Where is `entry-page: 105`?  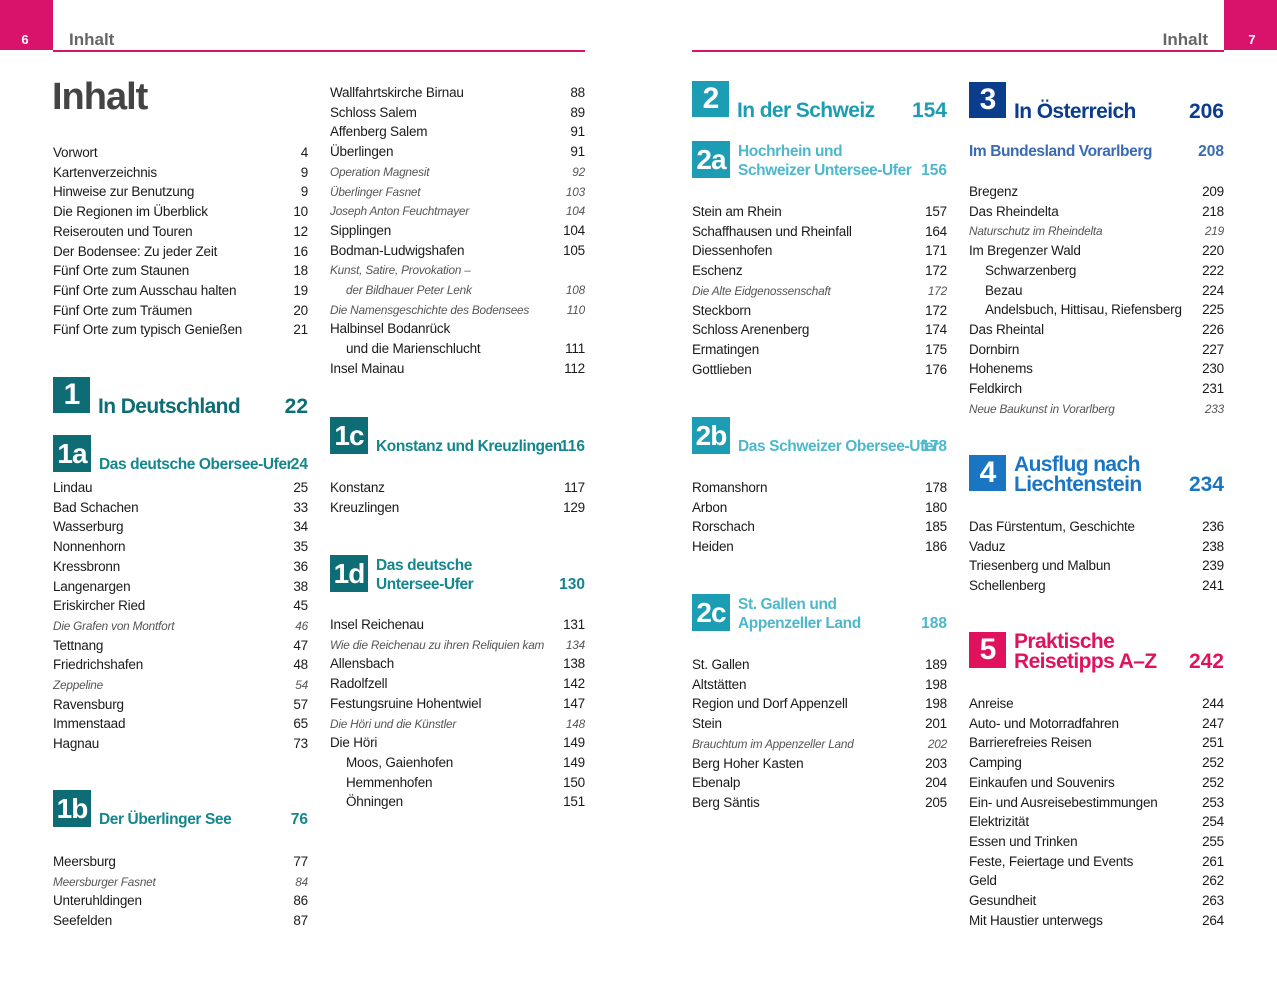 entry-page: 105 is located at coordinates (574, 250).